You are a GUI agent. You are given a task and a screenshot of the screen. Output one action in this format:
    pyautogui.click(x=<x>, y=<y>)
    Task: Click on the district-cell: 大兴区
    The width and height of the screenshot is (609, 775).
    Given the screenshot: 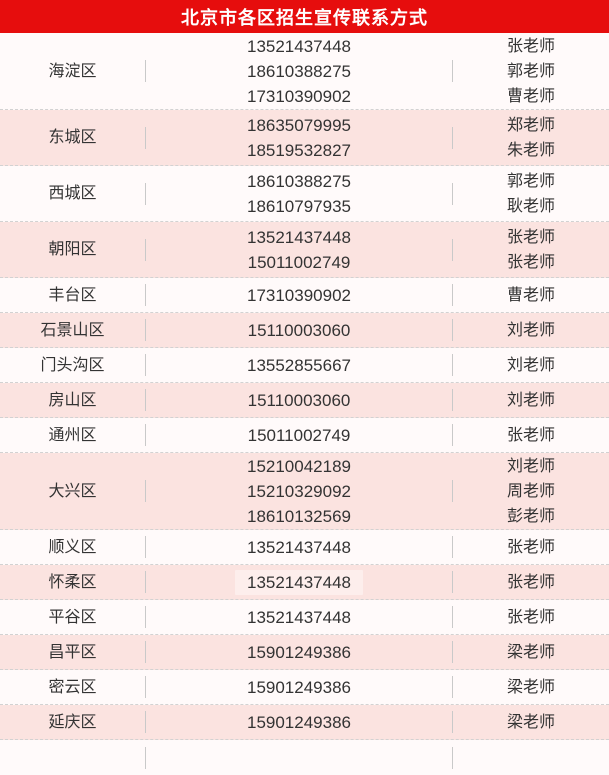 What is the action you would take?
    pyautogui.click(x=72, y=491)
    